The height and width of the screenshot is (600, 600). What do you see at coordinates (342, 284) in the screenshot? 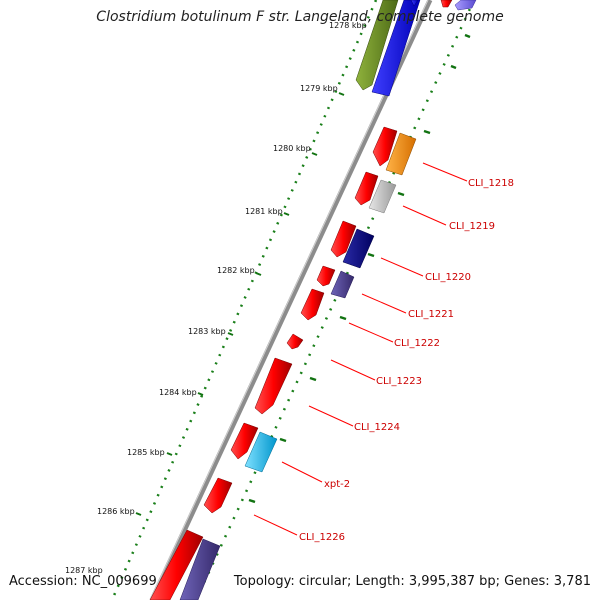
I see `gene-arrow-slate` at bounding box center [342, 284].